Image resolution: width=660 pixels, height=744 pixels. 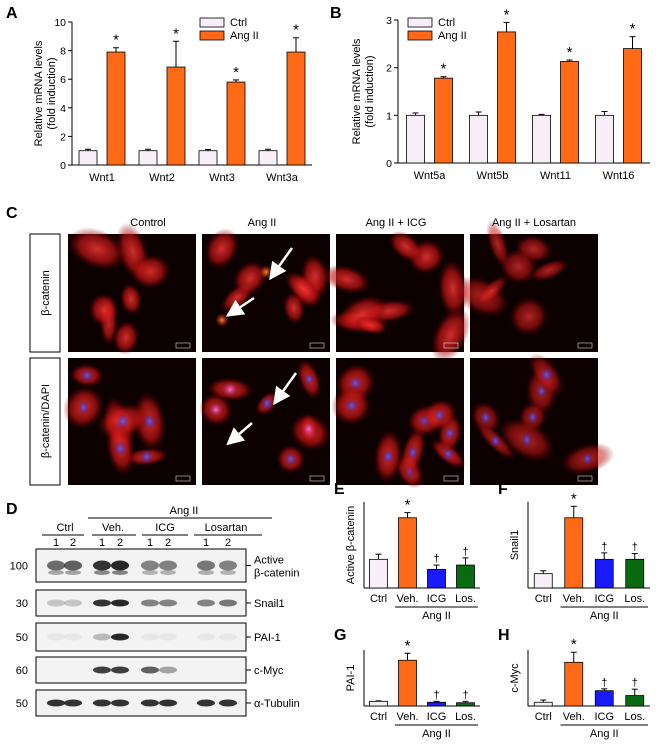 What do you see at coordinates (515, 678) in the screenshot?
I see `y-axis-label: c-Myc` at bounding box center [515, 678].